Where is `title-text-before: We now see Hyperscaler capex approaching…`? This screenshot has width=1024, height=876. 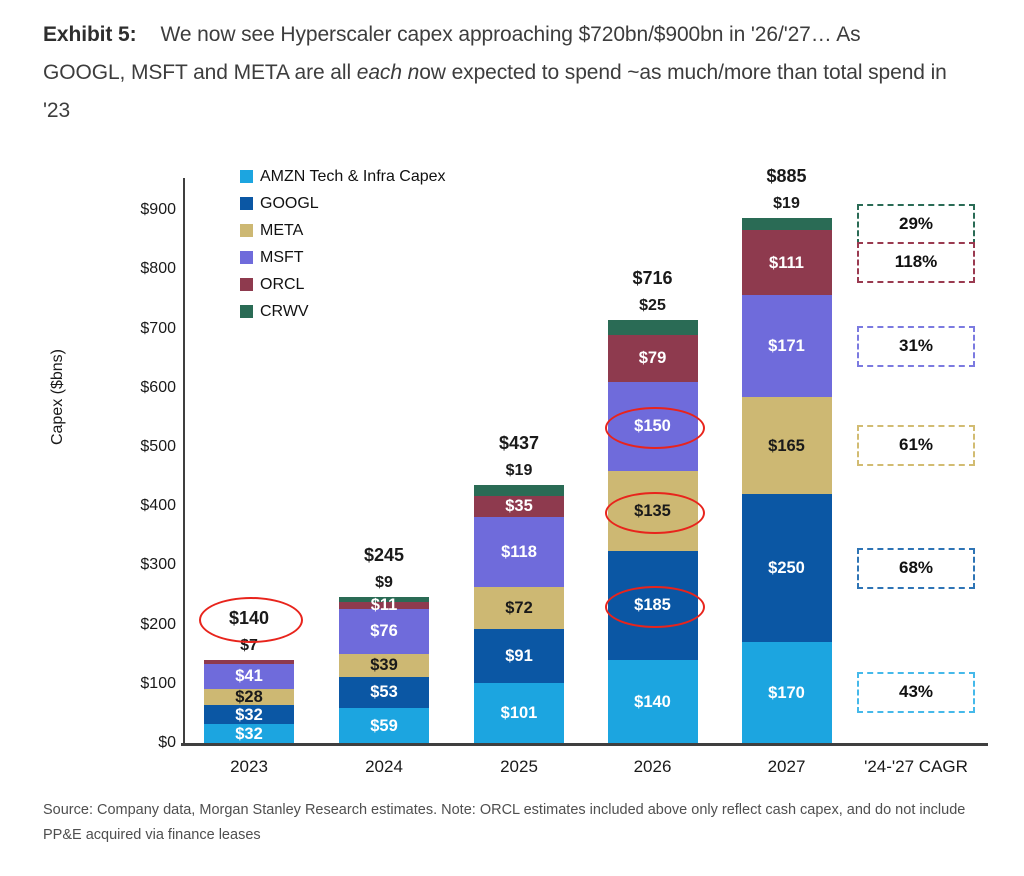 title-text-before: We now see Hyperscaler capex approaching… is located at coordinates (452, 53).